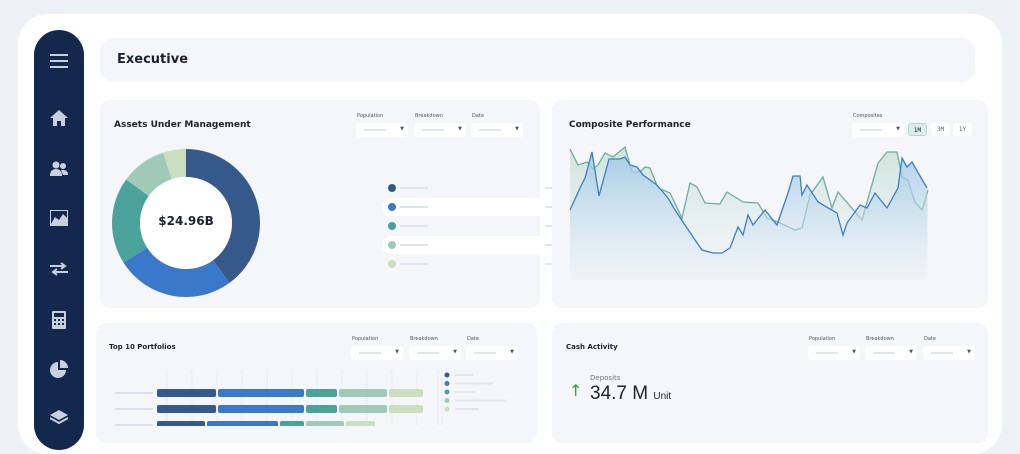 The image size is (1020, 454). I want to click on layers-icon, so click(59, 417).